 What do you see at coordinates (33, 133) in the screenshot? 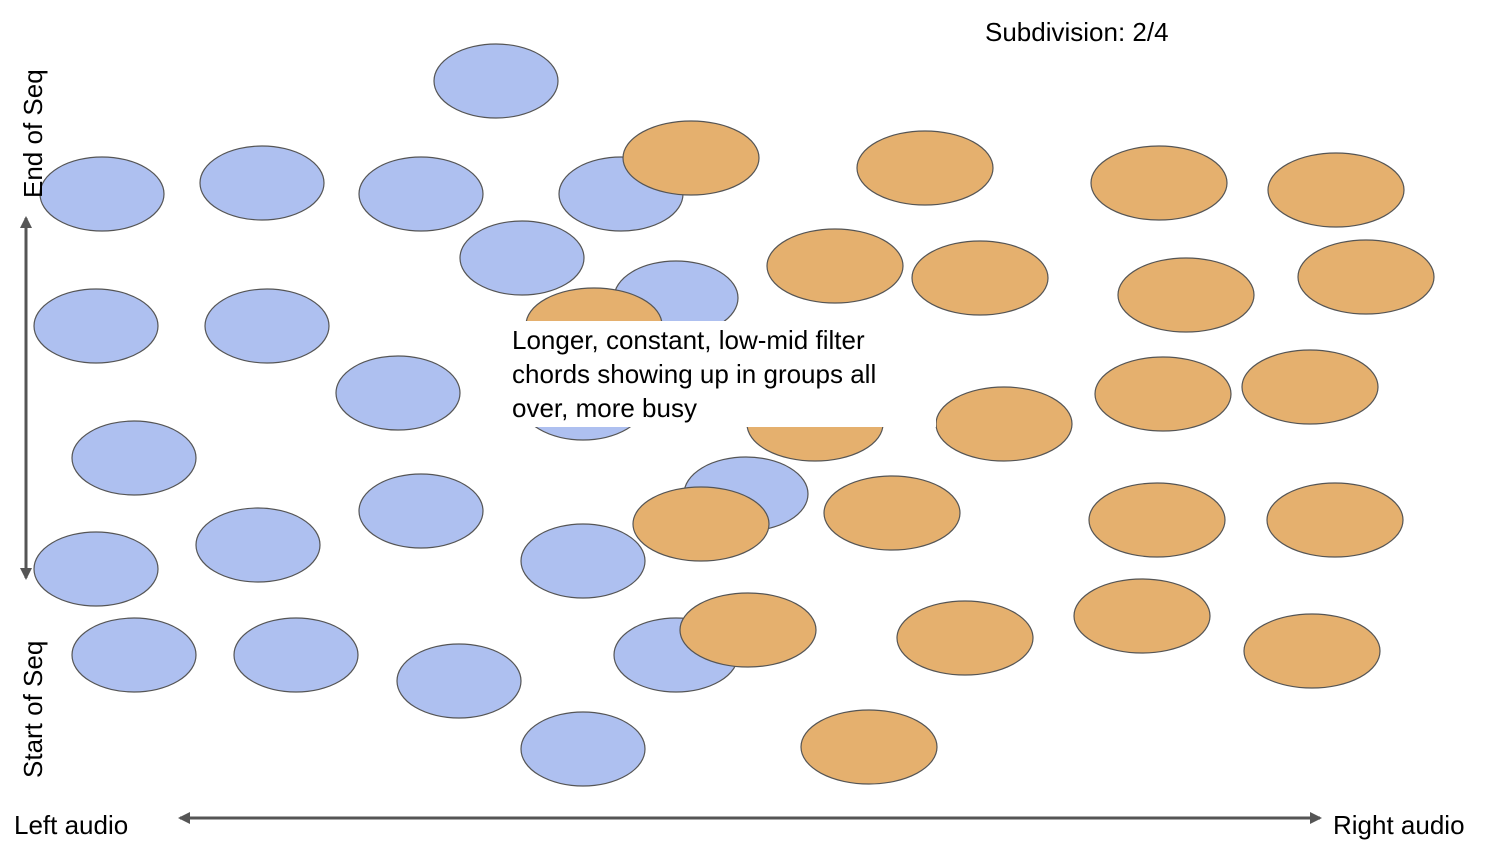
I see `end-of-seq-label: End of Seq` at bounding box center [33, 133].